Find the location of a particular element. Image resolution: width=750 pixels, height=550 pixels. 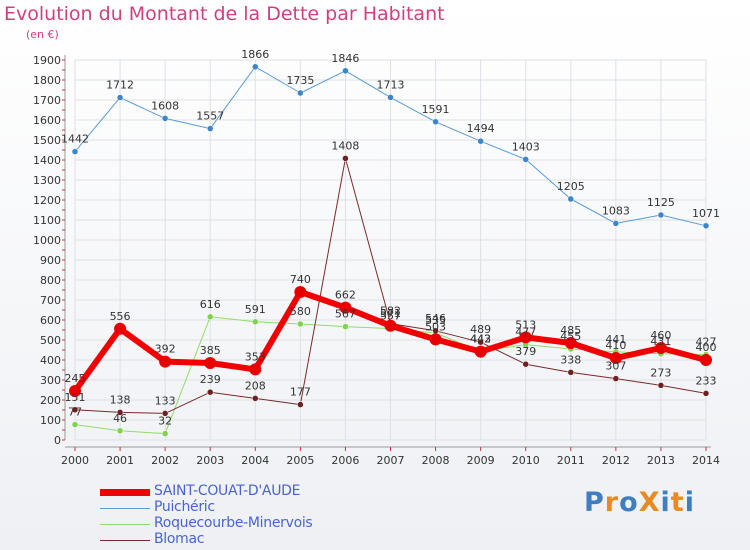

data-label: 133 is located at coordinates (165, 400).